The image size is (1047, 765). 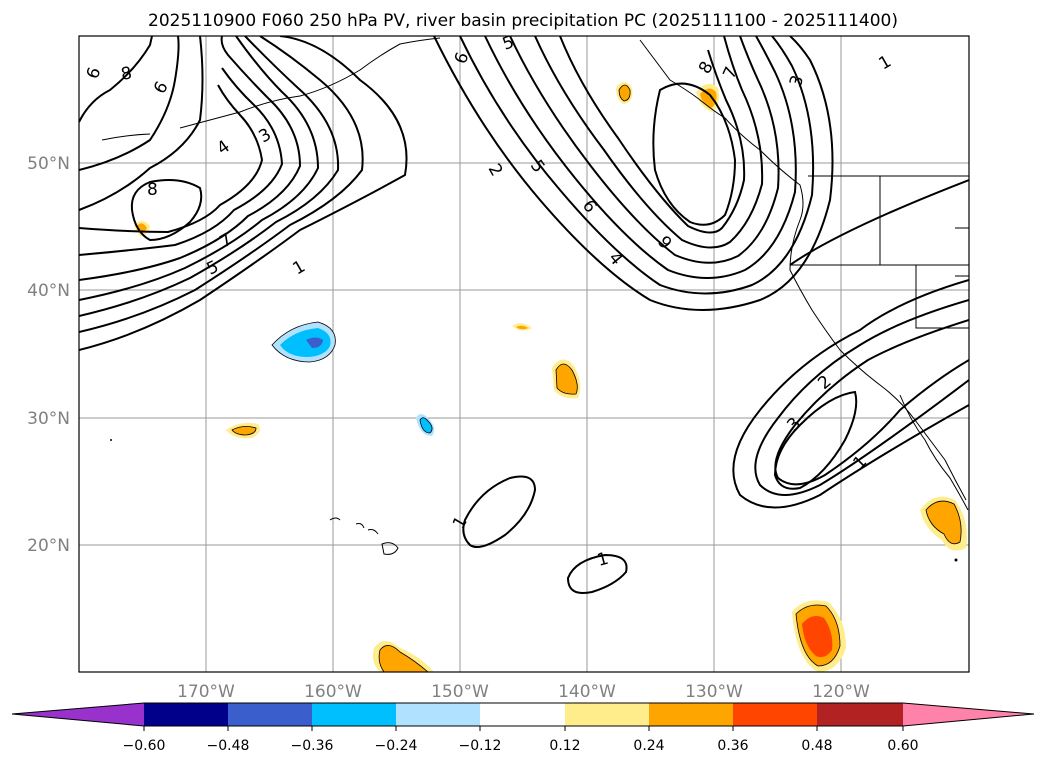 What do you see at coordinates (708, 98) in the screenshot?
I see `positive-anomaly-bc-coast-core` at bounding box center [708, 98].